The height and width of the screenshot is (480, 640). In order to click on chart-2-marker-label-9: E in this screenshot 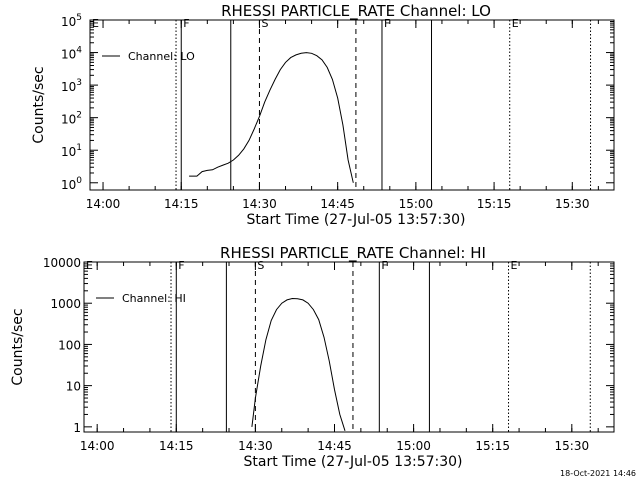, I will do `click(514, 265)`.